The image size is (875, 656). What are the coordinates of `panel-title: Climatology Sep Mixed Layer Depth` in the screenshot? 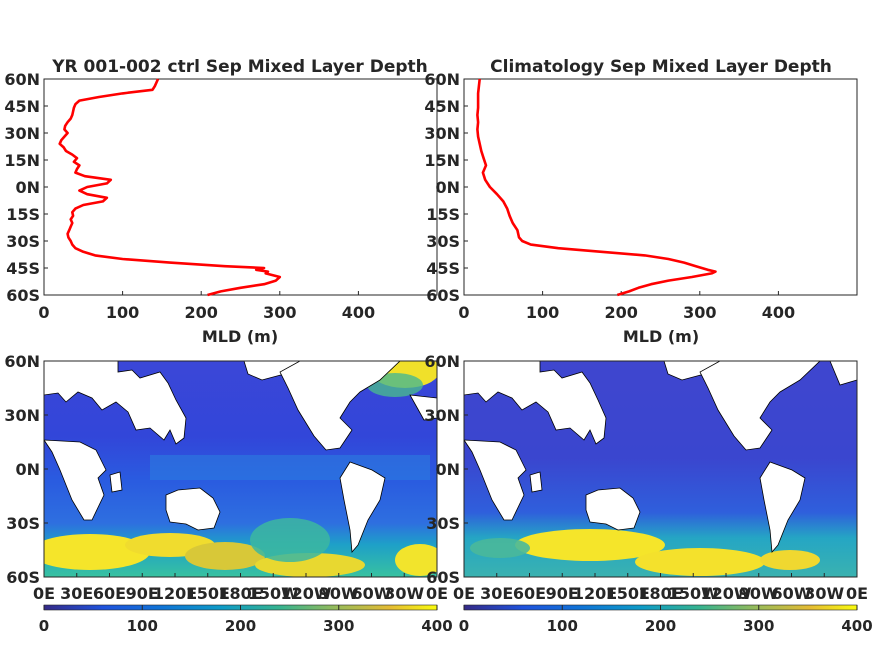 It's located at (661, 67).